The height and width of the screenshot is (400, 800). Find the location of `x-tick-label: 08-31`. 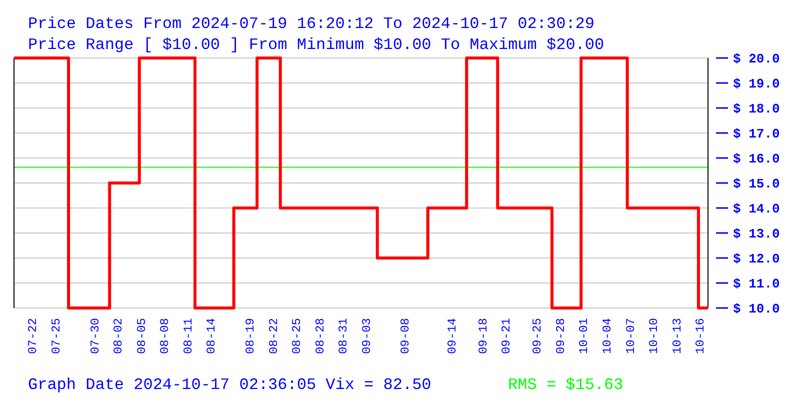

x-tick-label: 08-31 is located at coordinates (343, 336).